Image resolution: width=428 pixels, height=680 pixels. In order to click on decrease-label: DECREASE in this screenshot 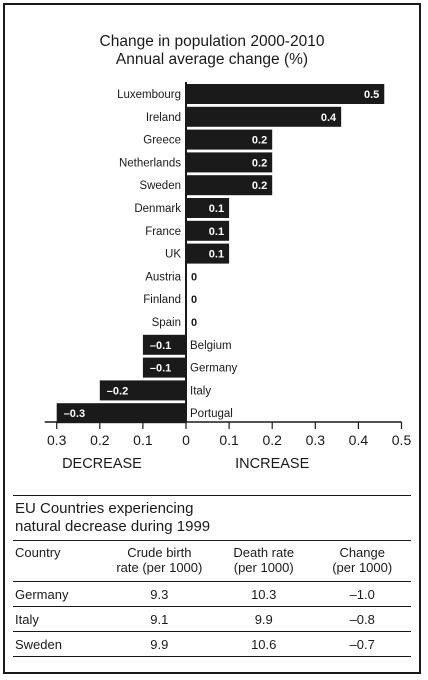, I will do `click(102, 464)`.